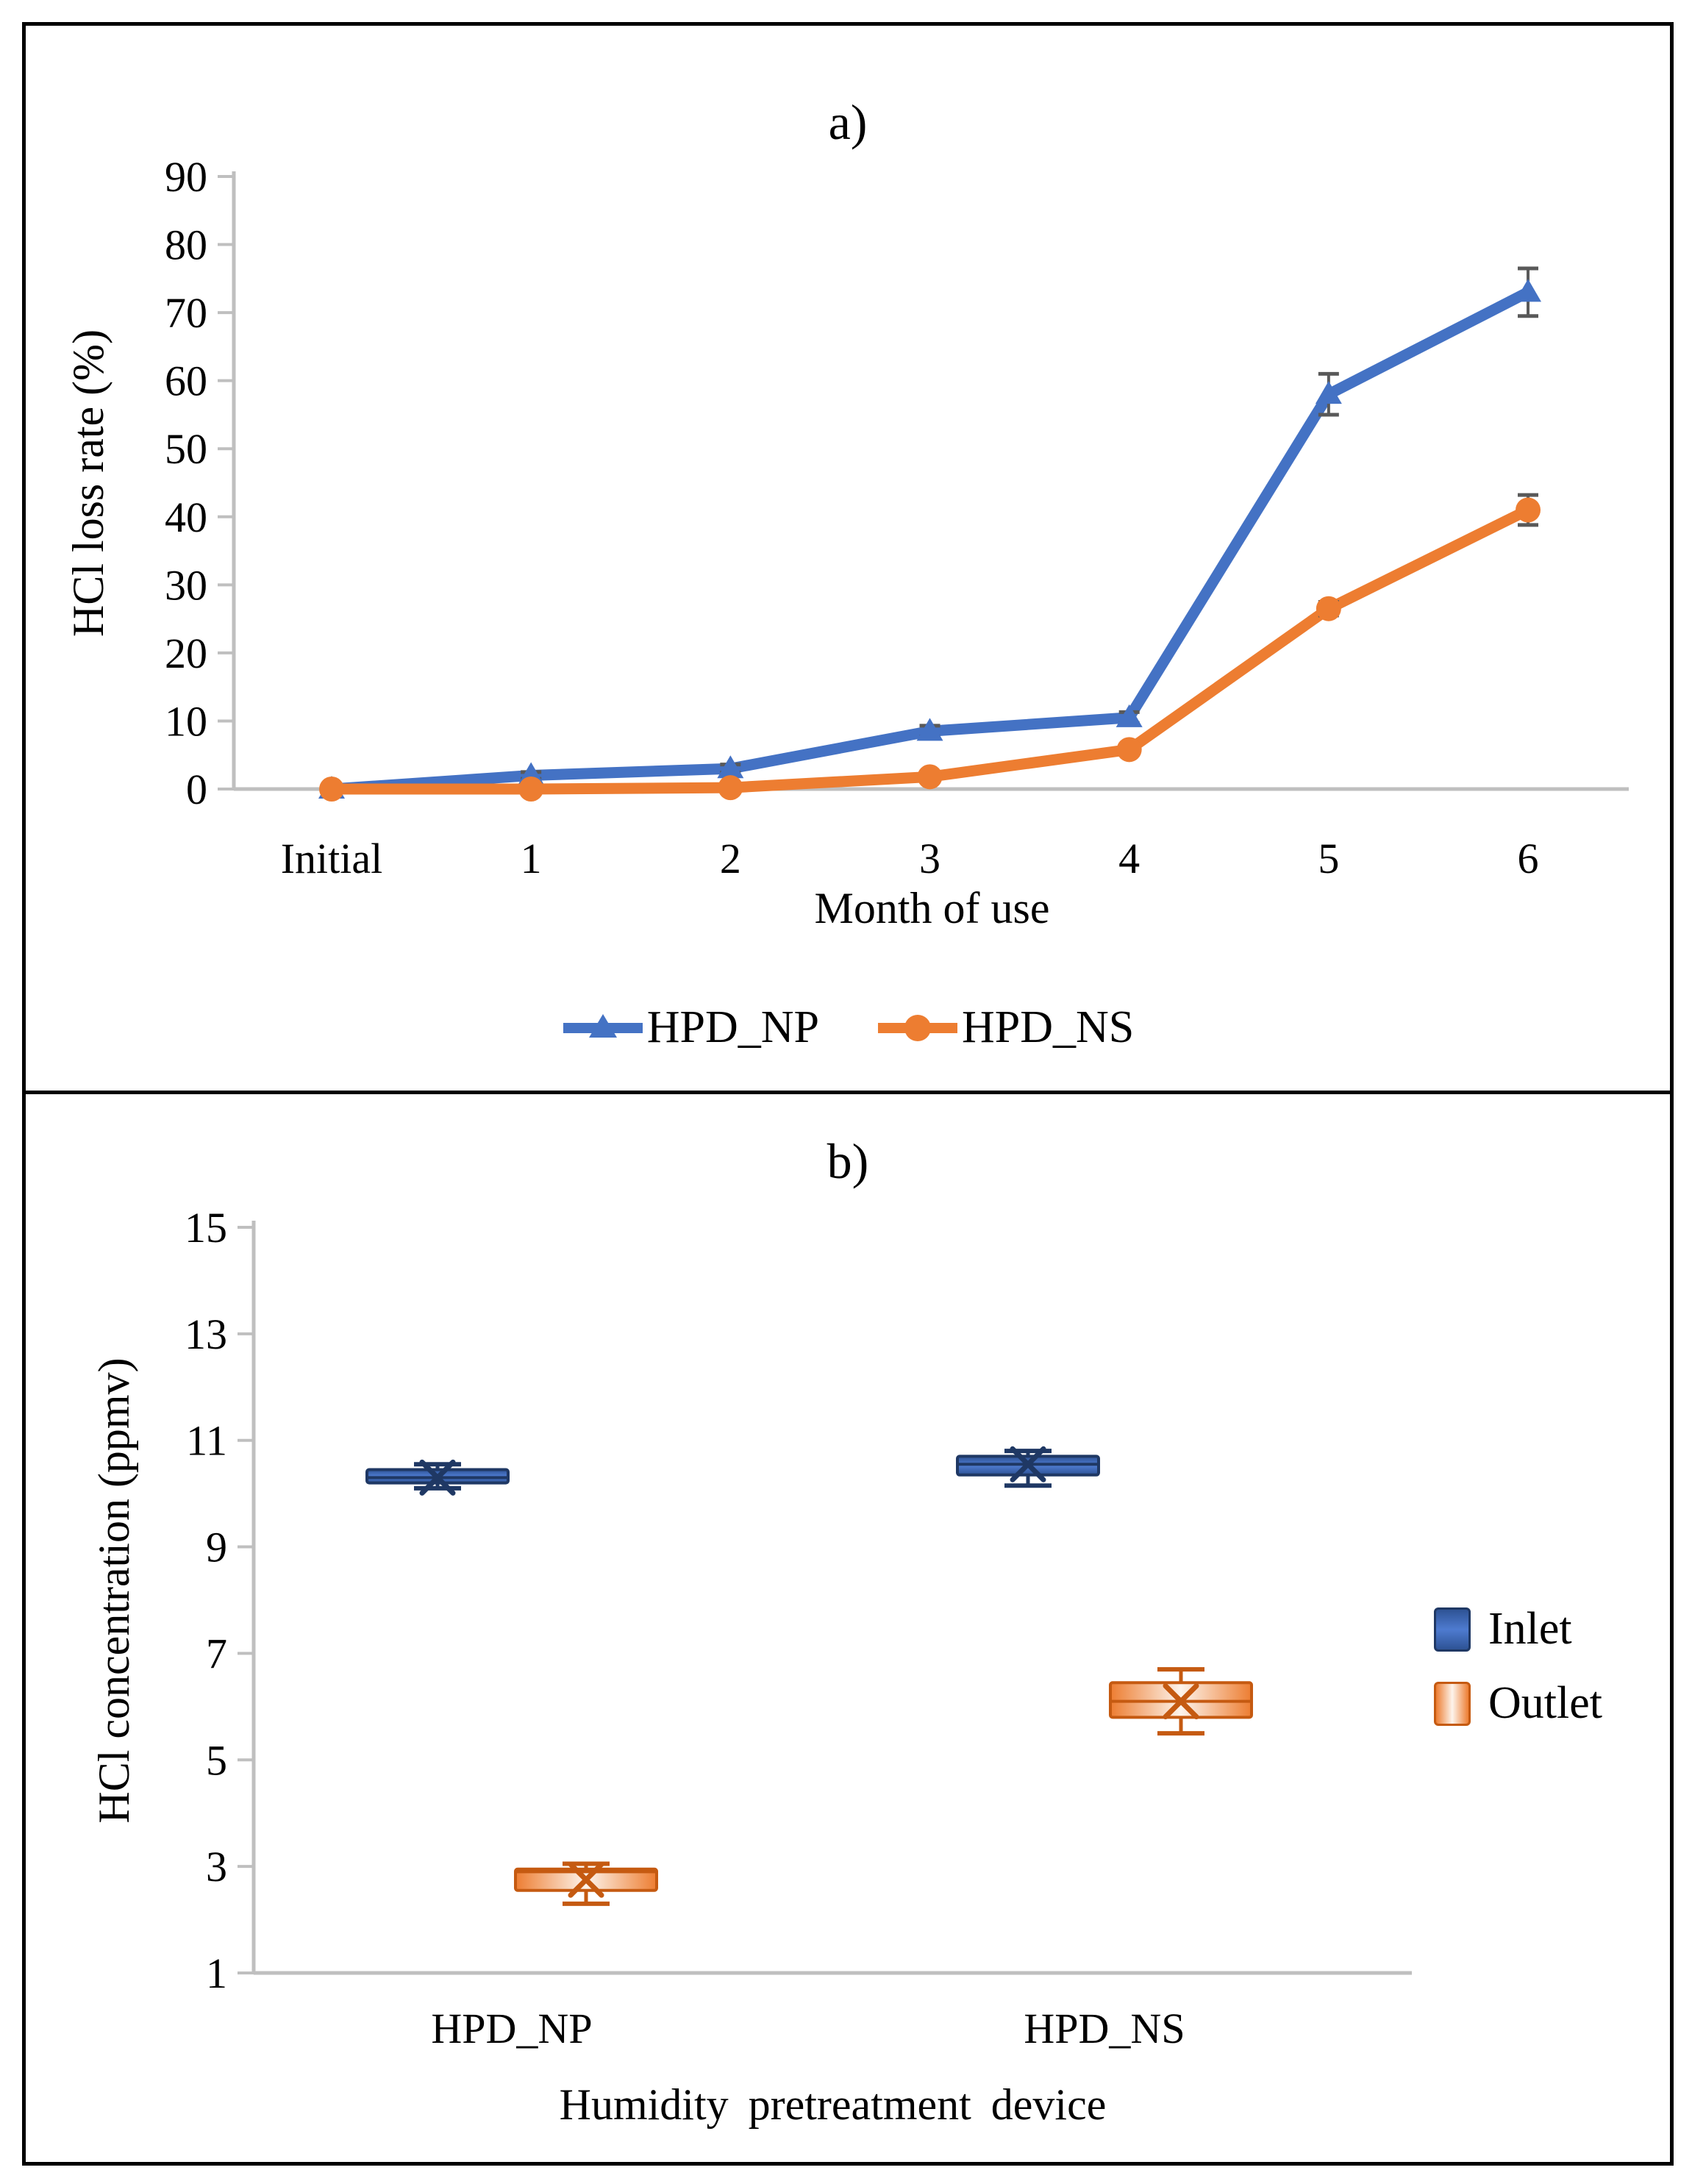  I want to click on box-Inlet-HPD_NS, so click(1028, 1467).